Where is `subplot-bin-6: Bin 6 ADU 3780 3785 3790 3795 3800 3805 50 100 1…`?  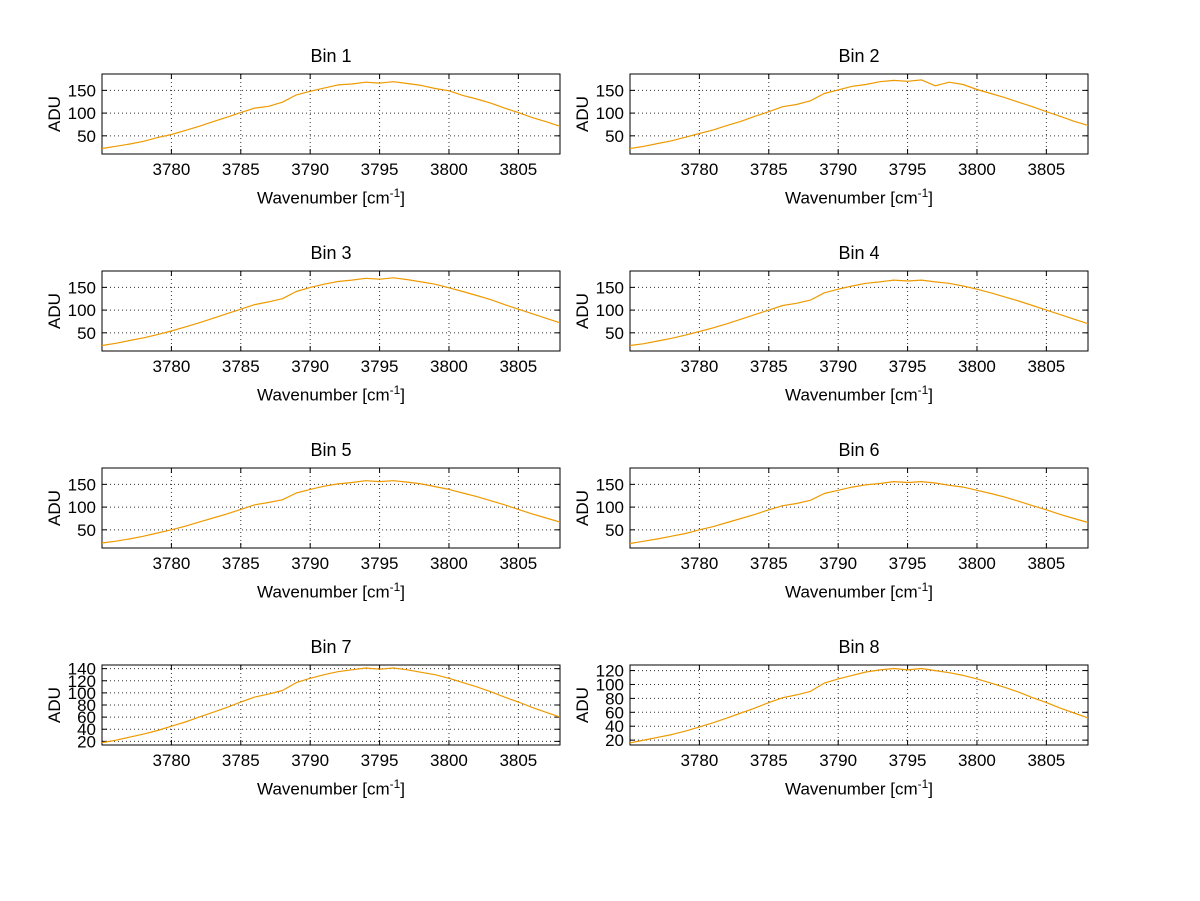
subplot-bin-6: Bin 6 ADU 3780 3785 3790 3795 3800 3805 50 100 1… is located at coordinates (830, 522).